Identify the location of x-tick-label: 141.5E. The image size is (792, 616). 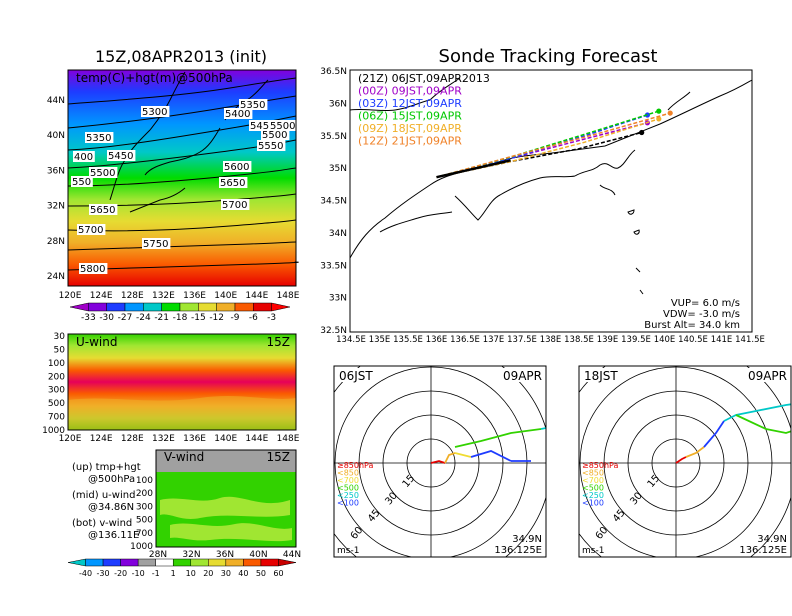
(750, 340).